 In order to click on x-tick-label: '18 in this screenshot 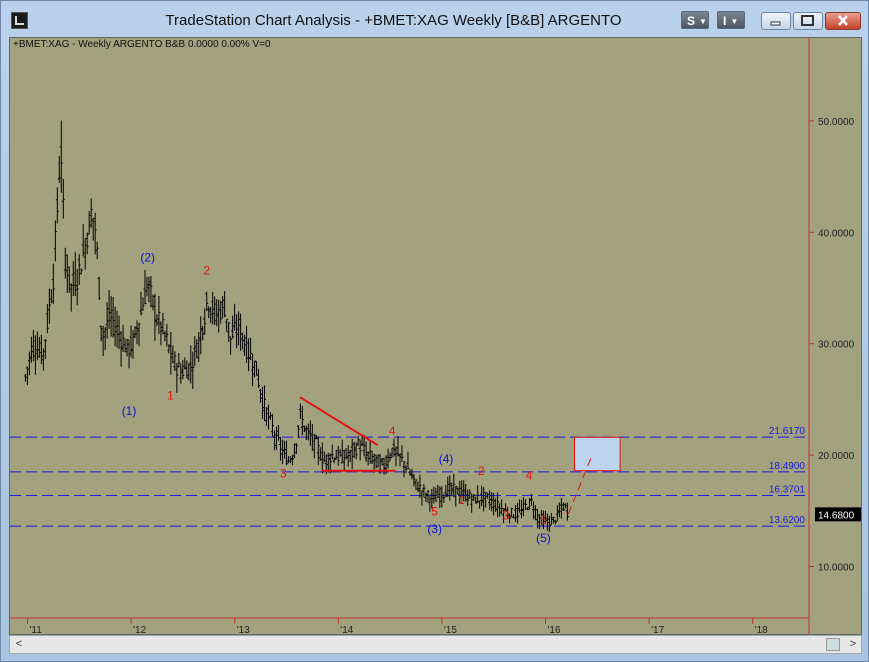, I will do `click(761, 629)`.